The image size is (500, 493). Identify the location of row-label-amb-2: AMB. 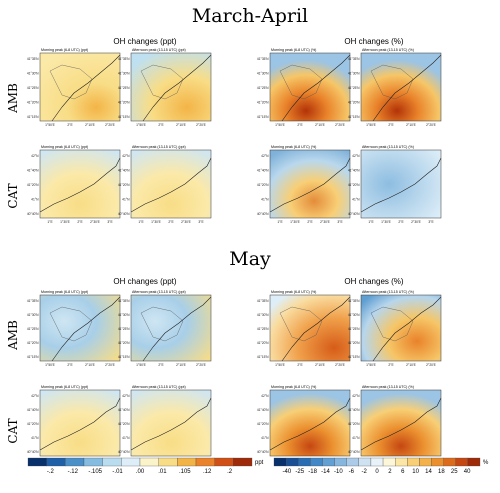
(13, 335).